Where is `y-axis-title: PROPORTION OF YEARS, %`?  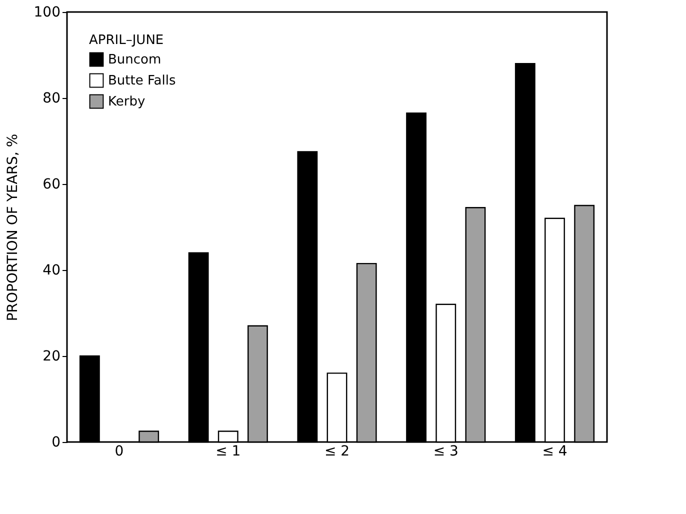
y-axis-title: PROPORTION OF YEARS, % is located at coordinates (12, 228).